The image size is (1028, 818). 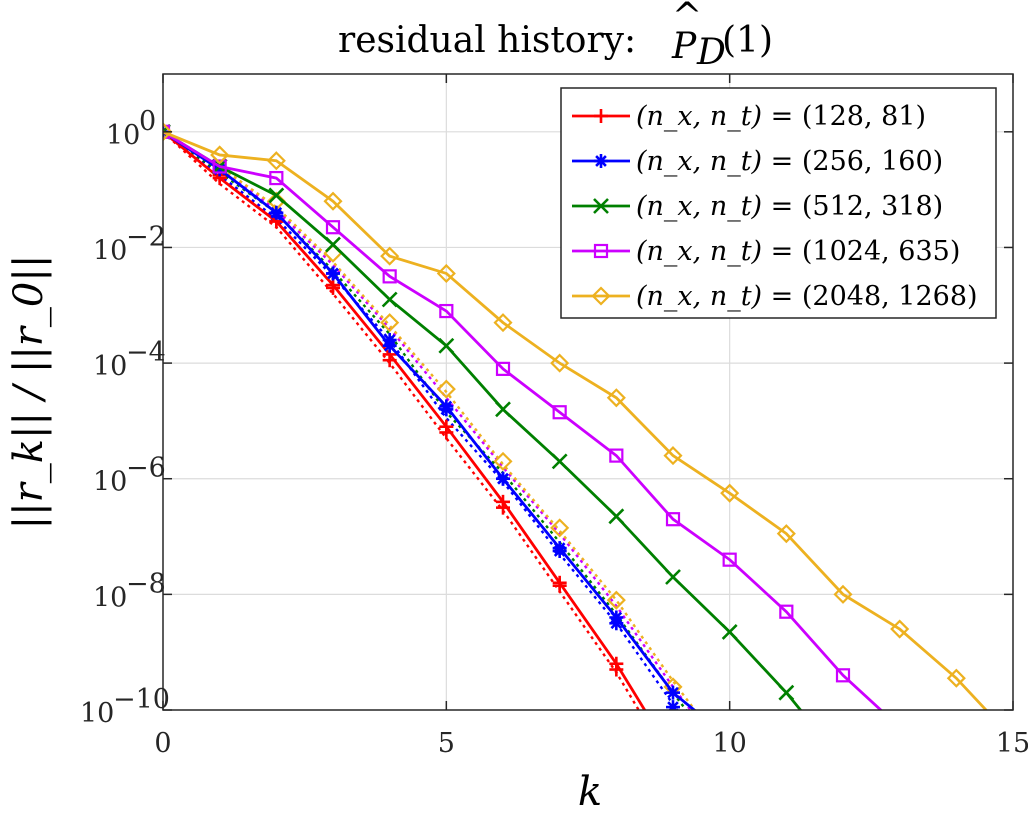 What do you see at coordinates (749, 116) in the screenshot?
I see `legend-entry-0: (n_x, n_t) = (128, 81)` at bounding box center [749, 116].